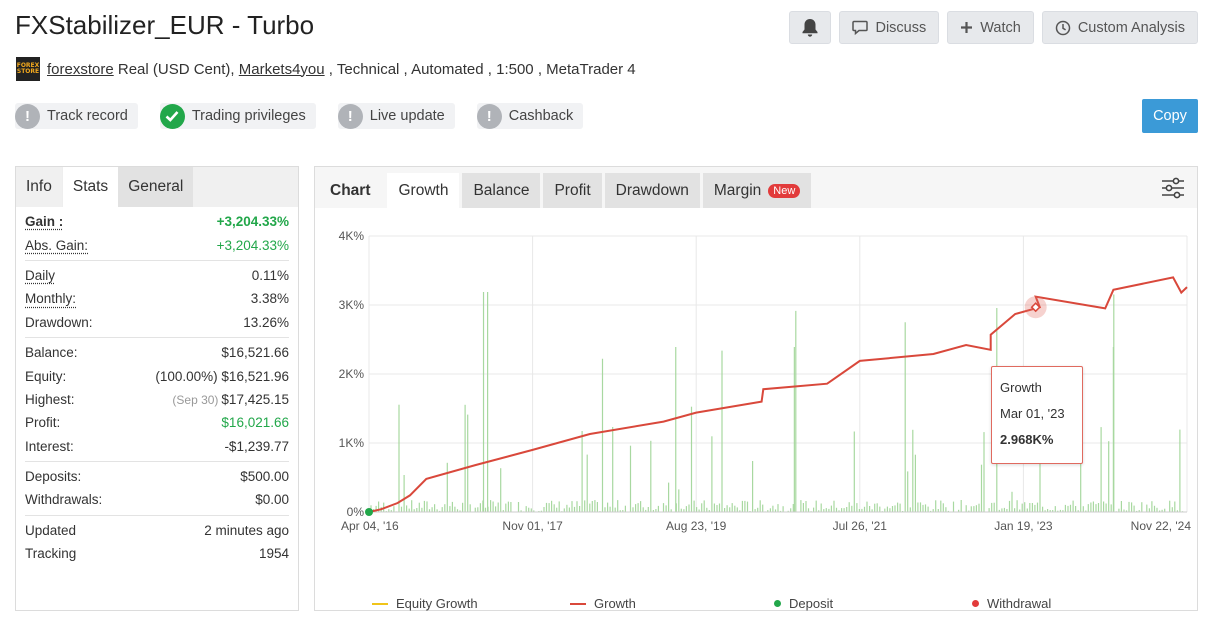  What do you see at coordinates (437, 603) in the screenshot?
I see `legend-label: Equity Growth` at bounding box center [437, 603].